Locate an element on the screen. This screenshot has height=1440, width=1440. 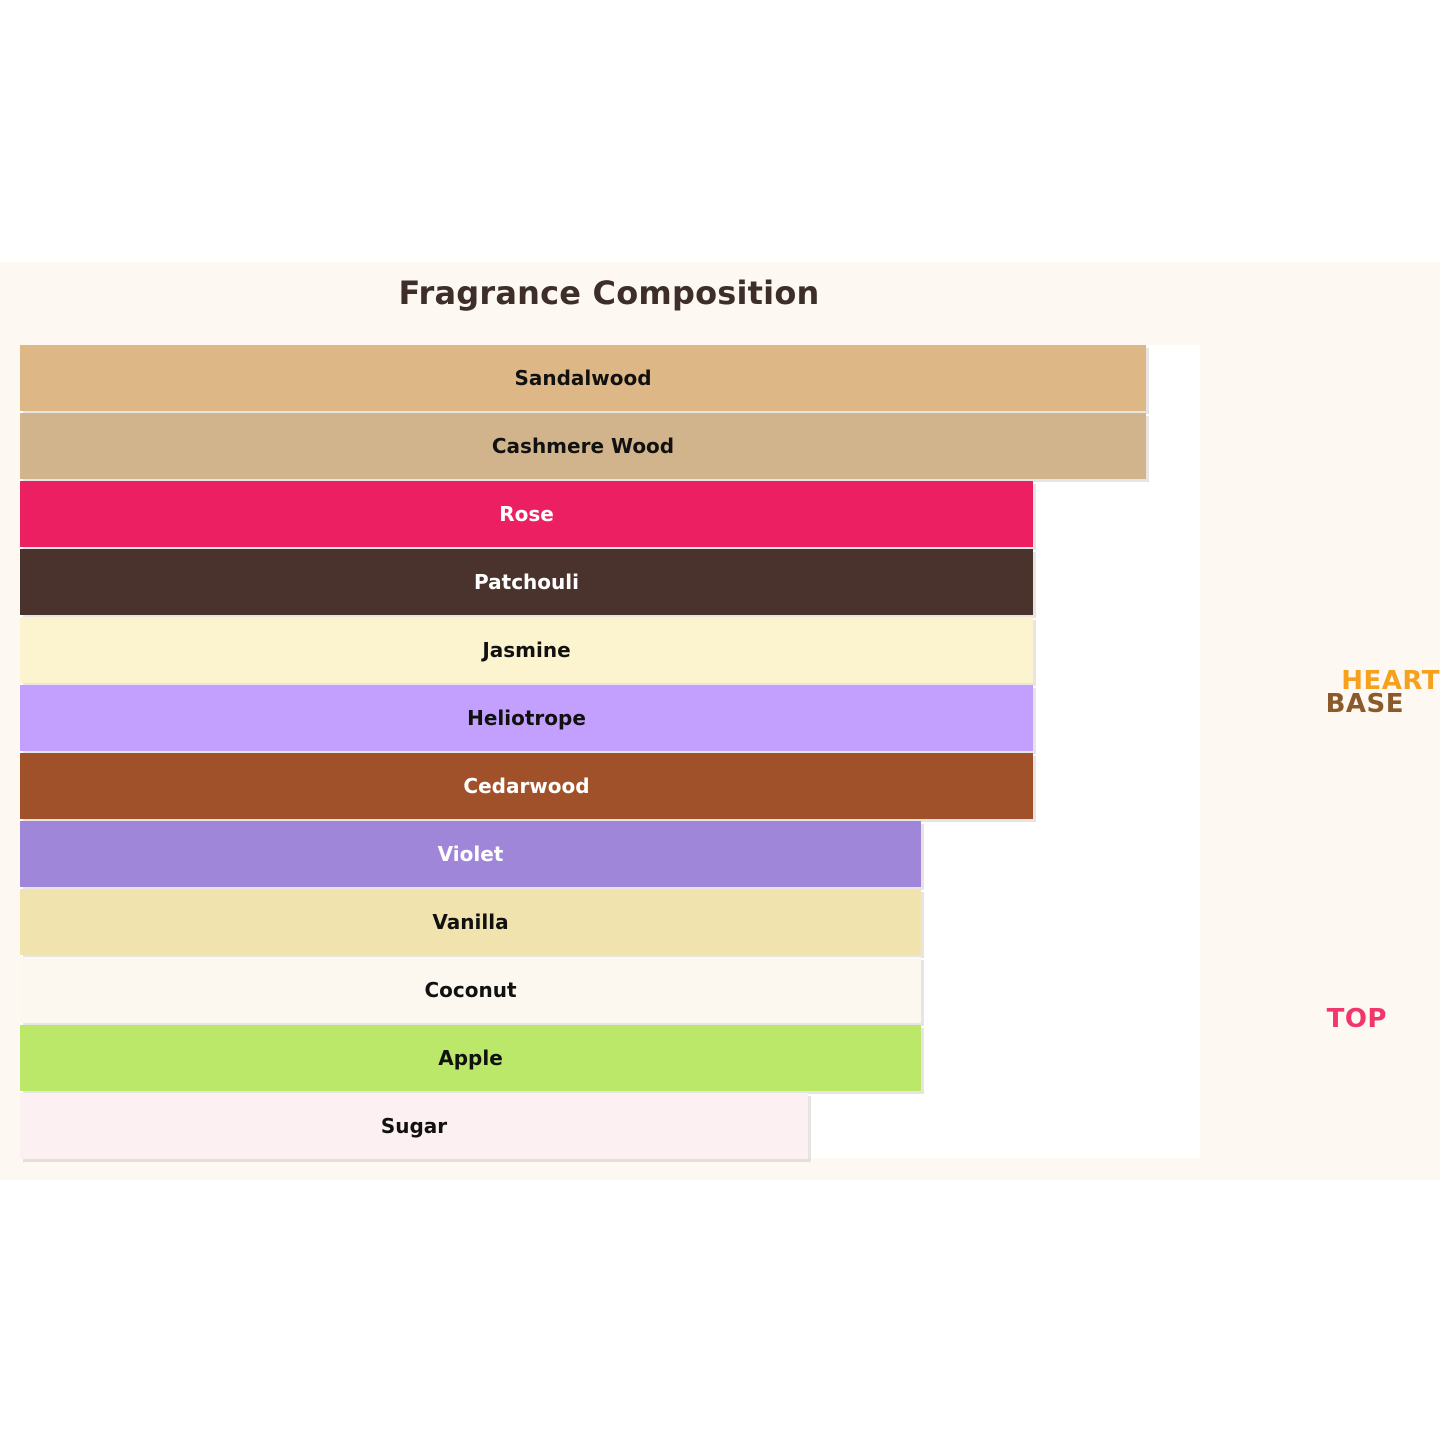
stage-label-top: TOP is located at coordinates (1356, 1019).